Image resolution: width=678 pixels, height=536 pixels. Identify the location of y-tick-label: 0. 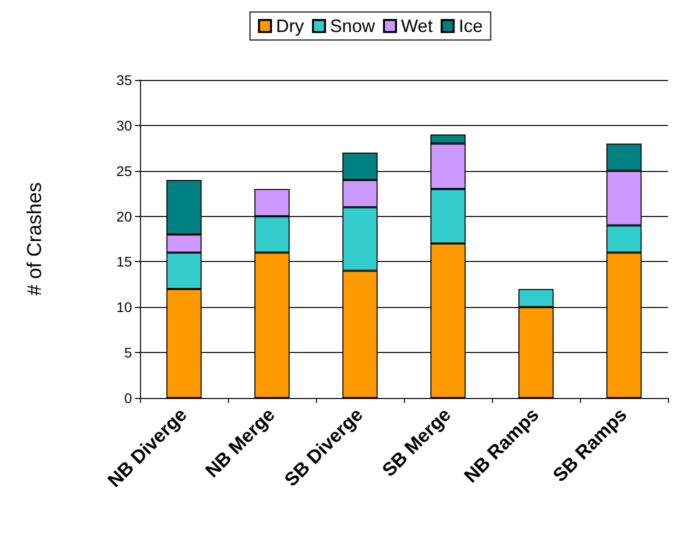
(128, 398).